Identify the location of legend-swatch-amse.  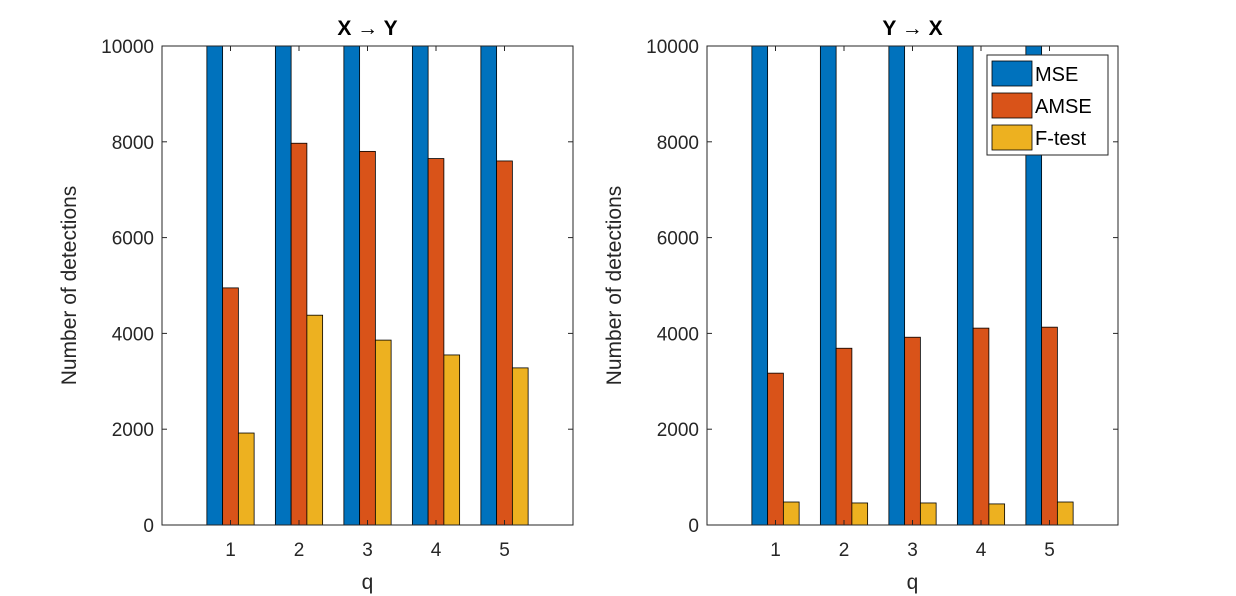
(1012, 105).